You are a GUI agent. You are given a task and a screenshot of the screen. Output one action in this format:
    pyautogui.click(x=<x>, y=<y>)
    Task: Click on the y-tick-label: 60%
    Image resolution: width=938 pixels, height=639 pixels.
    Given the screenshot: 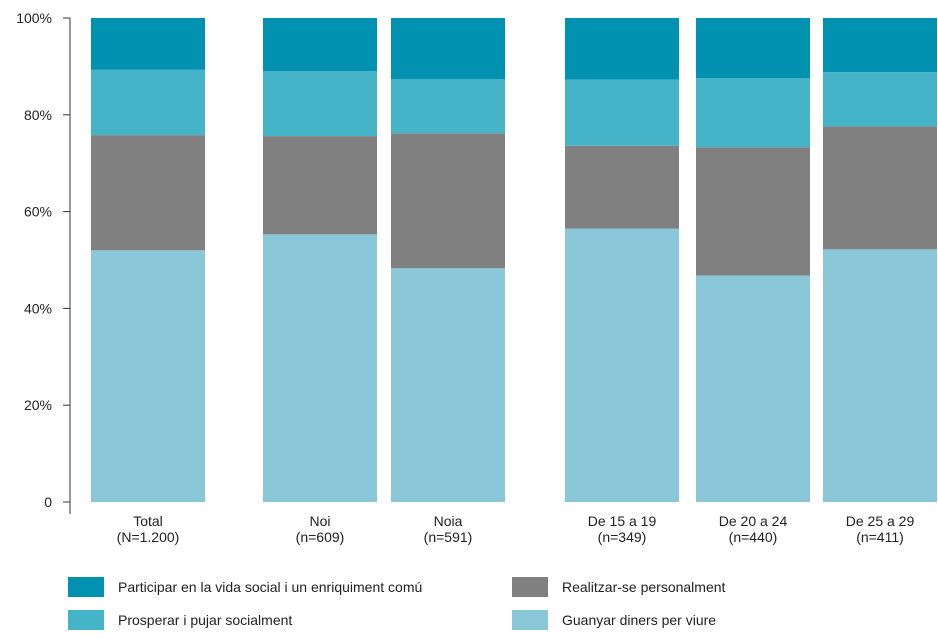 What is the action you would take?
    pyautogui.click(x=38, y=212)
    